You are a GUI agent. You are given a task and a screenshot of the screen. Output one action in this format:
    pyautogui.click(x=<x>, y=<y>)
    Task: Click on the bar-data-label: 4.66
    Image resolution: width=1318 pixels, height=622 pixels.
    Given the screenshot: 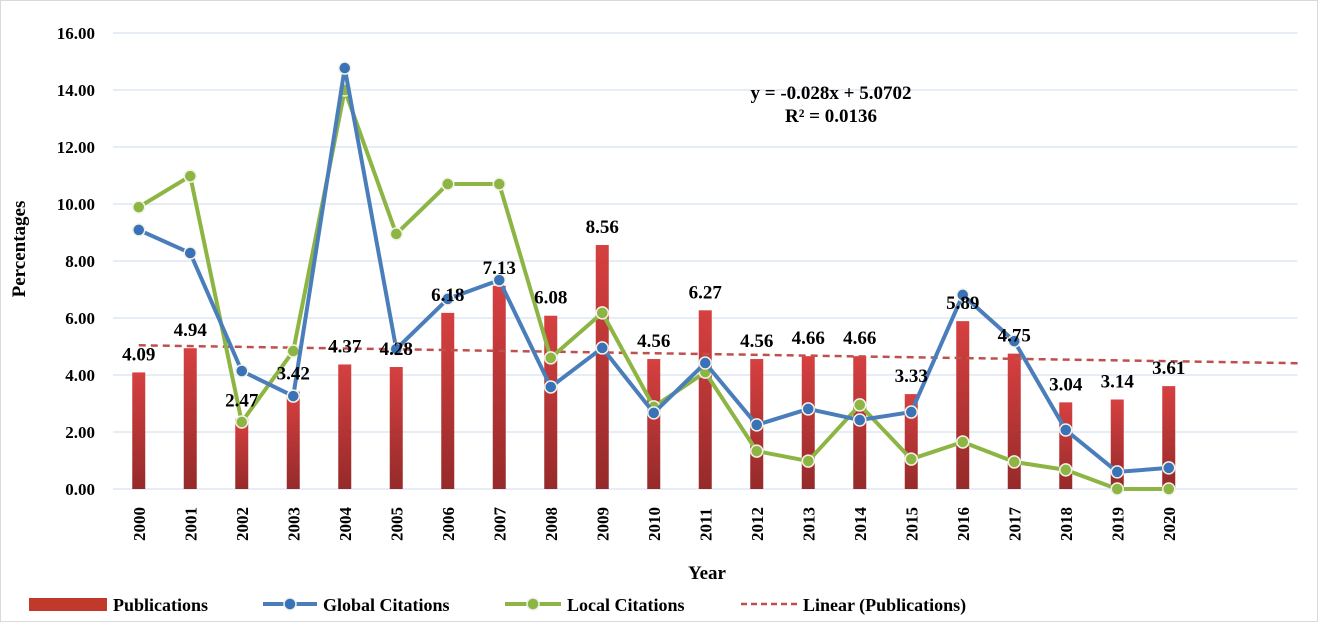 What is the action you would take?
    pyautogui.click(x=859, y=338)
    